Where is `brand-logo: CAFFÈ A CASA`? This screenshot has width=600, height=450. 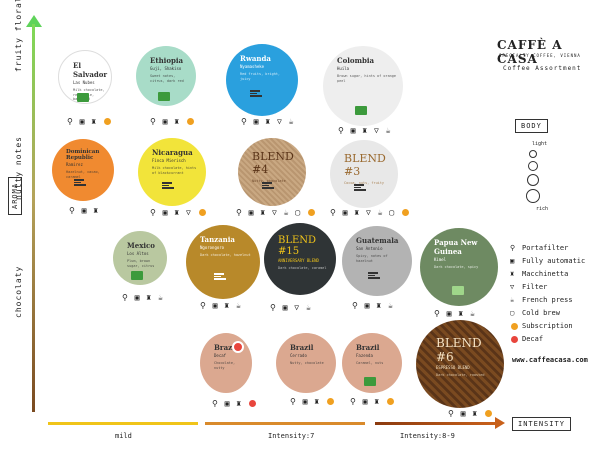 brand-logo: CAFFÈ A CASA is located at coordinates (530, 52).